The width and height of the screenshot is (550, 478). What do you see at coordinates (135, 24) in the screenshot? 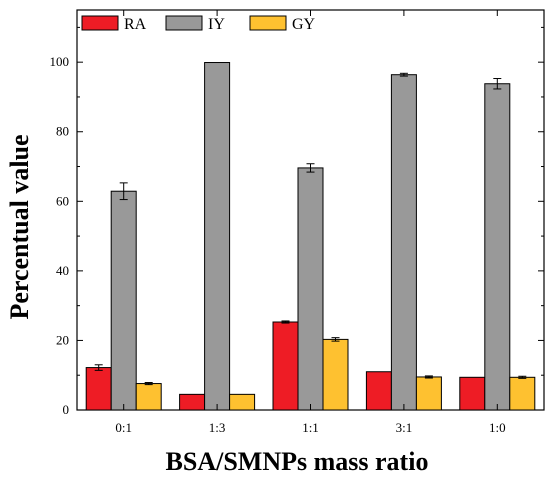
I see `legend-label-ra: RA` at bounding box center [135, 24].